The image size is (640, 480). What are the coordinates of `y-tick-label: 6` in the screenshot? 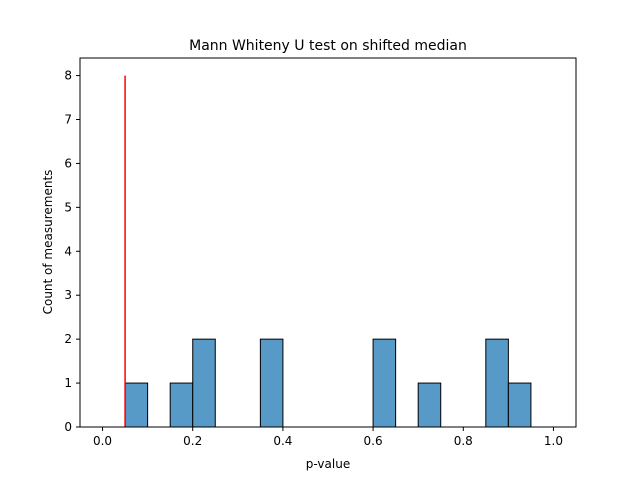 It's located at (68, 163).